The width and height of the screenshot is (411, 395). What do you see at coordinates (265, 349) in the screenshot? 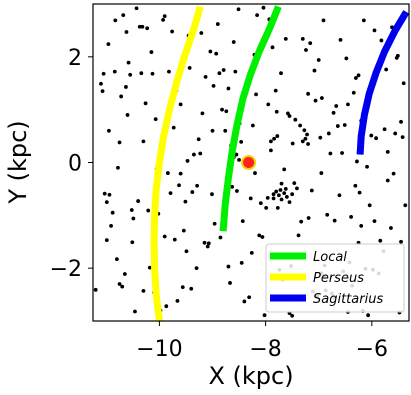
I see `x-tick-label: −8` at bounding box center [265, 349].